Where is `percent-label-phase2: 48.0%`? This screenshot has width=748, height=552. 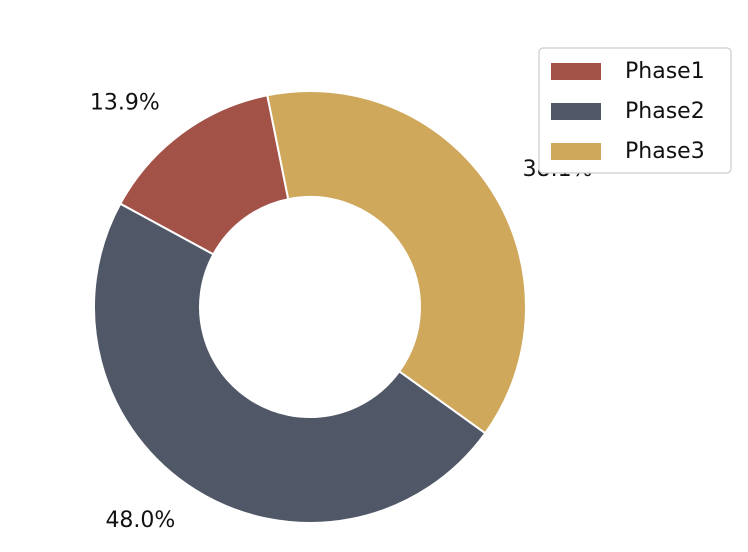
percent-label-phase2: 48.0% is located at coordinates (140, 520).